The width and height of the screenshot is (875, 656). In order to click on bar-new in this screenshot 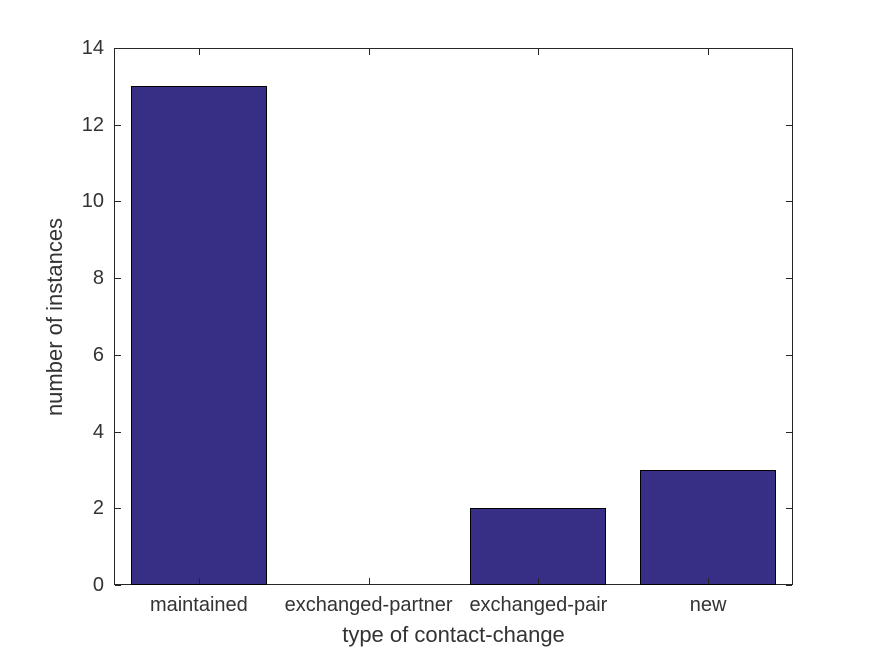, I will do `click(708, 527)`.